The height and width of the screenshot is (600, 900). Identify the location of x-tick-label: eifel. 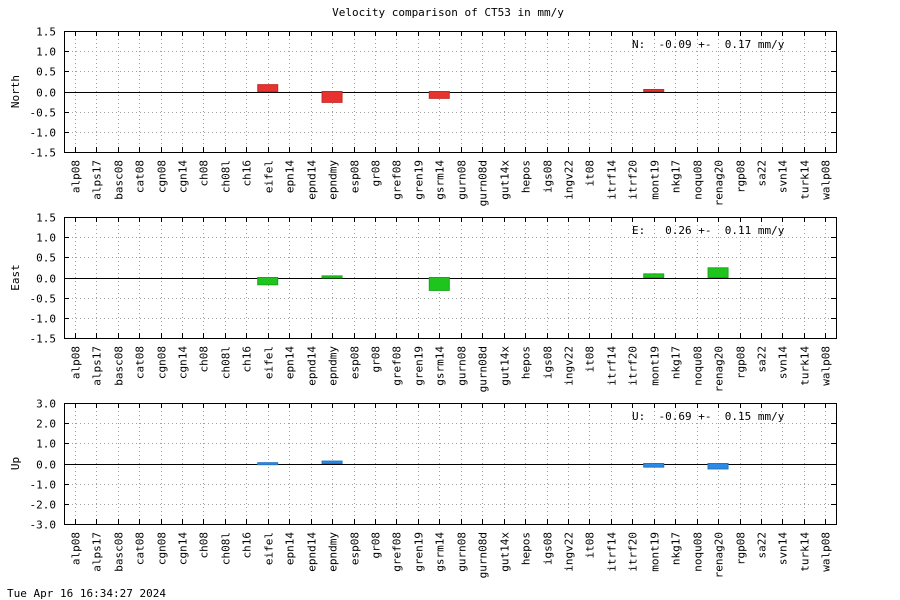
(269, 362).